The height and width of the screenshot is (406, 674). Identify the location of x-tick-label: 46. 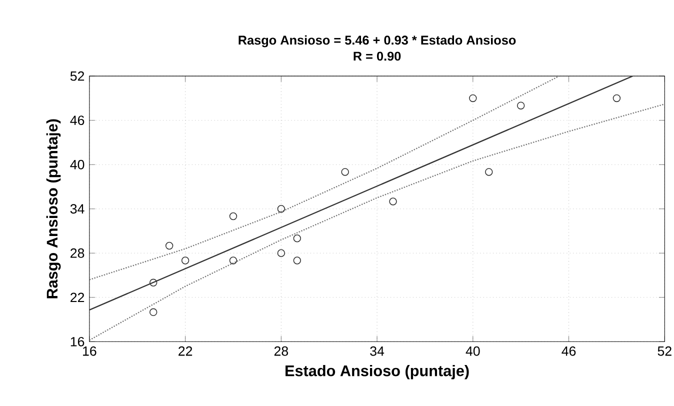
(569, 351).